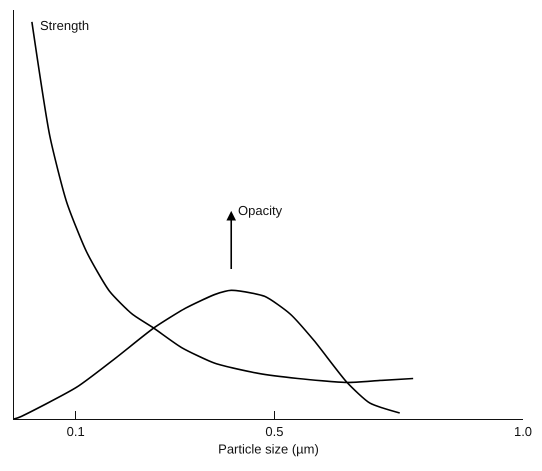 This screenshot has width=542, height=471. What do you see at coordinates (268, 448) in the screenshot?
I see `x-axis-title: Particle size (µm)` at bounding box center [268, 448].